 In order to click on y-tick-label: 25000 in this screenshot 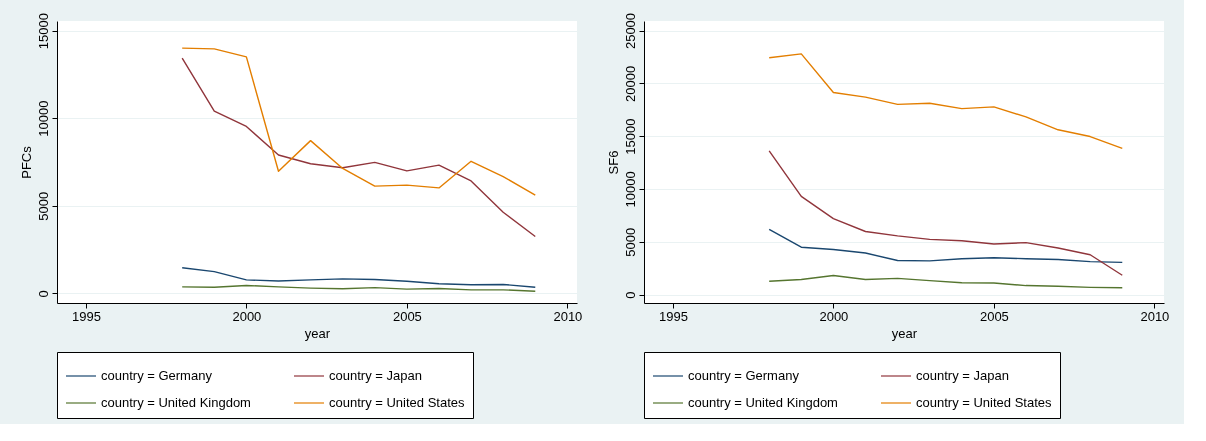, I will do `click(630, 31)`.